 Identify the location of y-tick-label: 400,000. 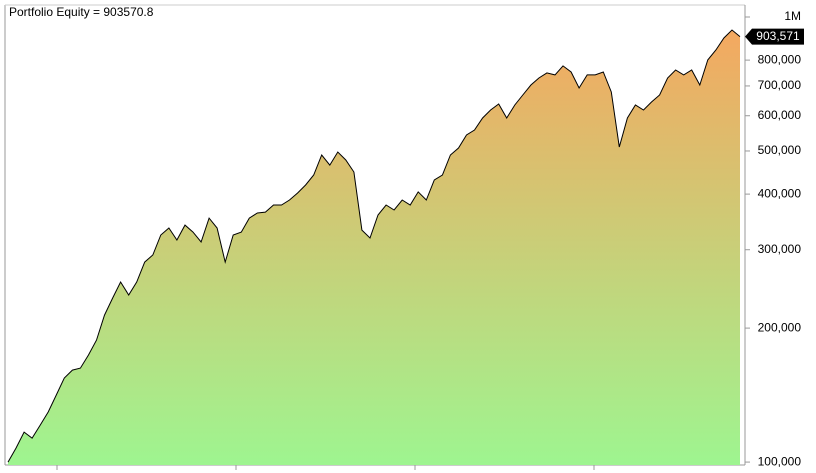
(780, 193).